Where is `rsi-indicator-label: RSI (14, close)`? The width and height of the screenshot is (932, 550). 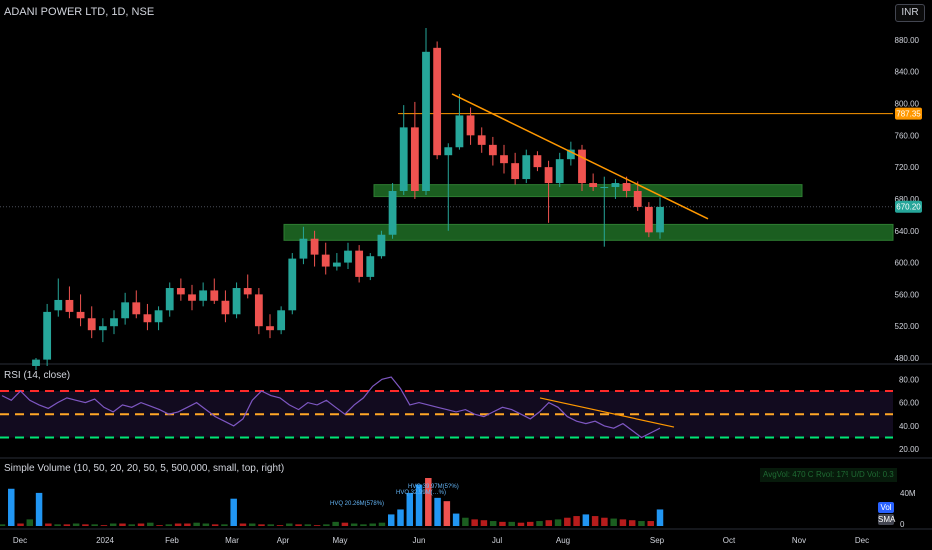 rsi-indicator-label: RSI (14, close) is located at coordinates (37, 375).